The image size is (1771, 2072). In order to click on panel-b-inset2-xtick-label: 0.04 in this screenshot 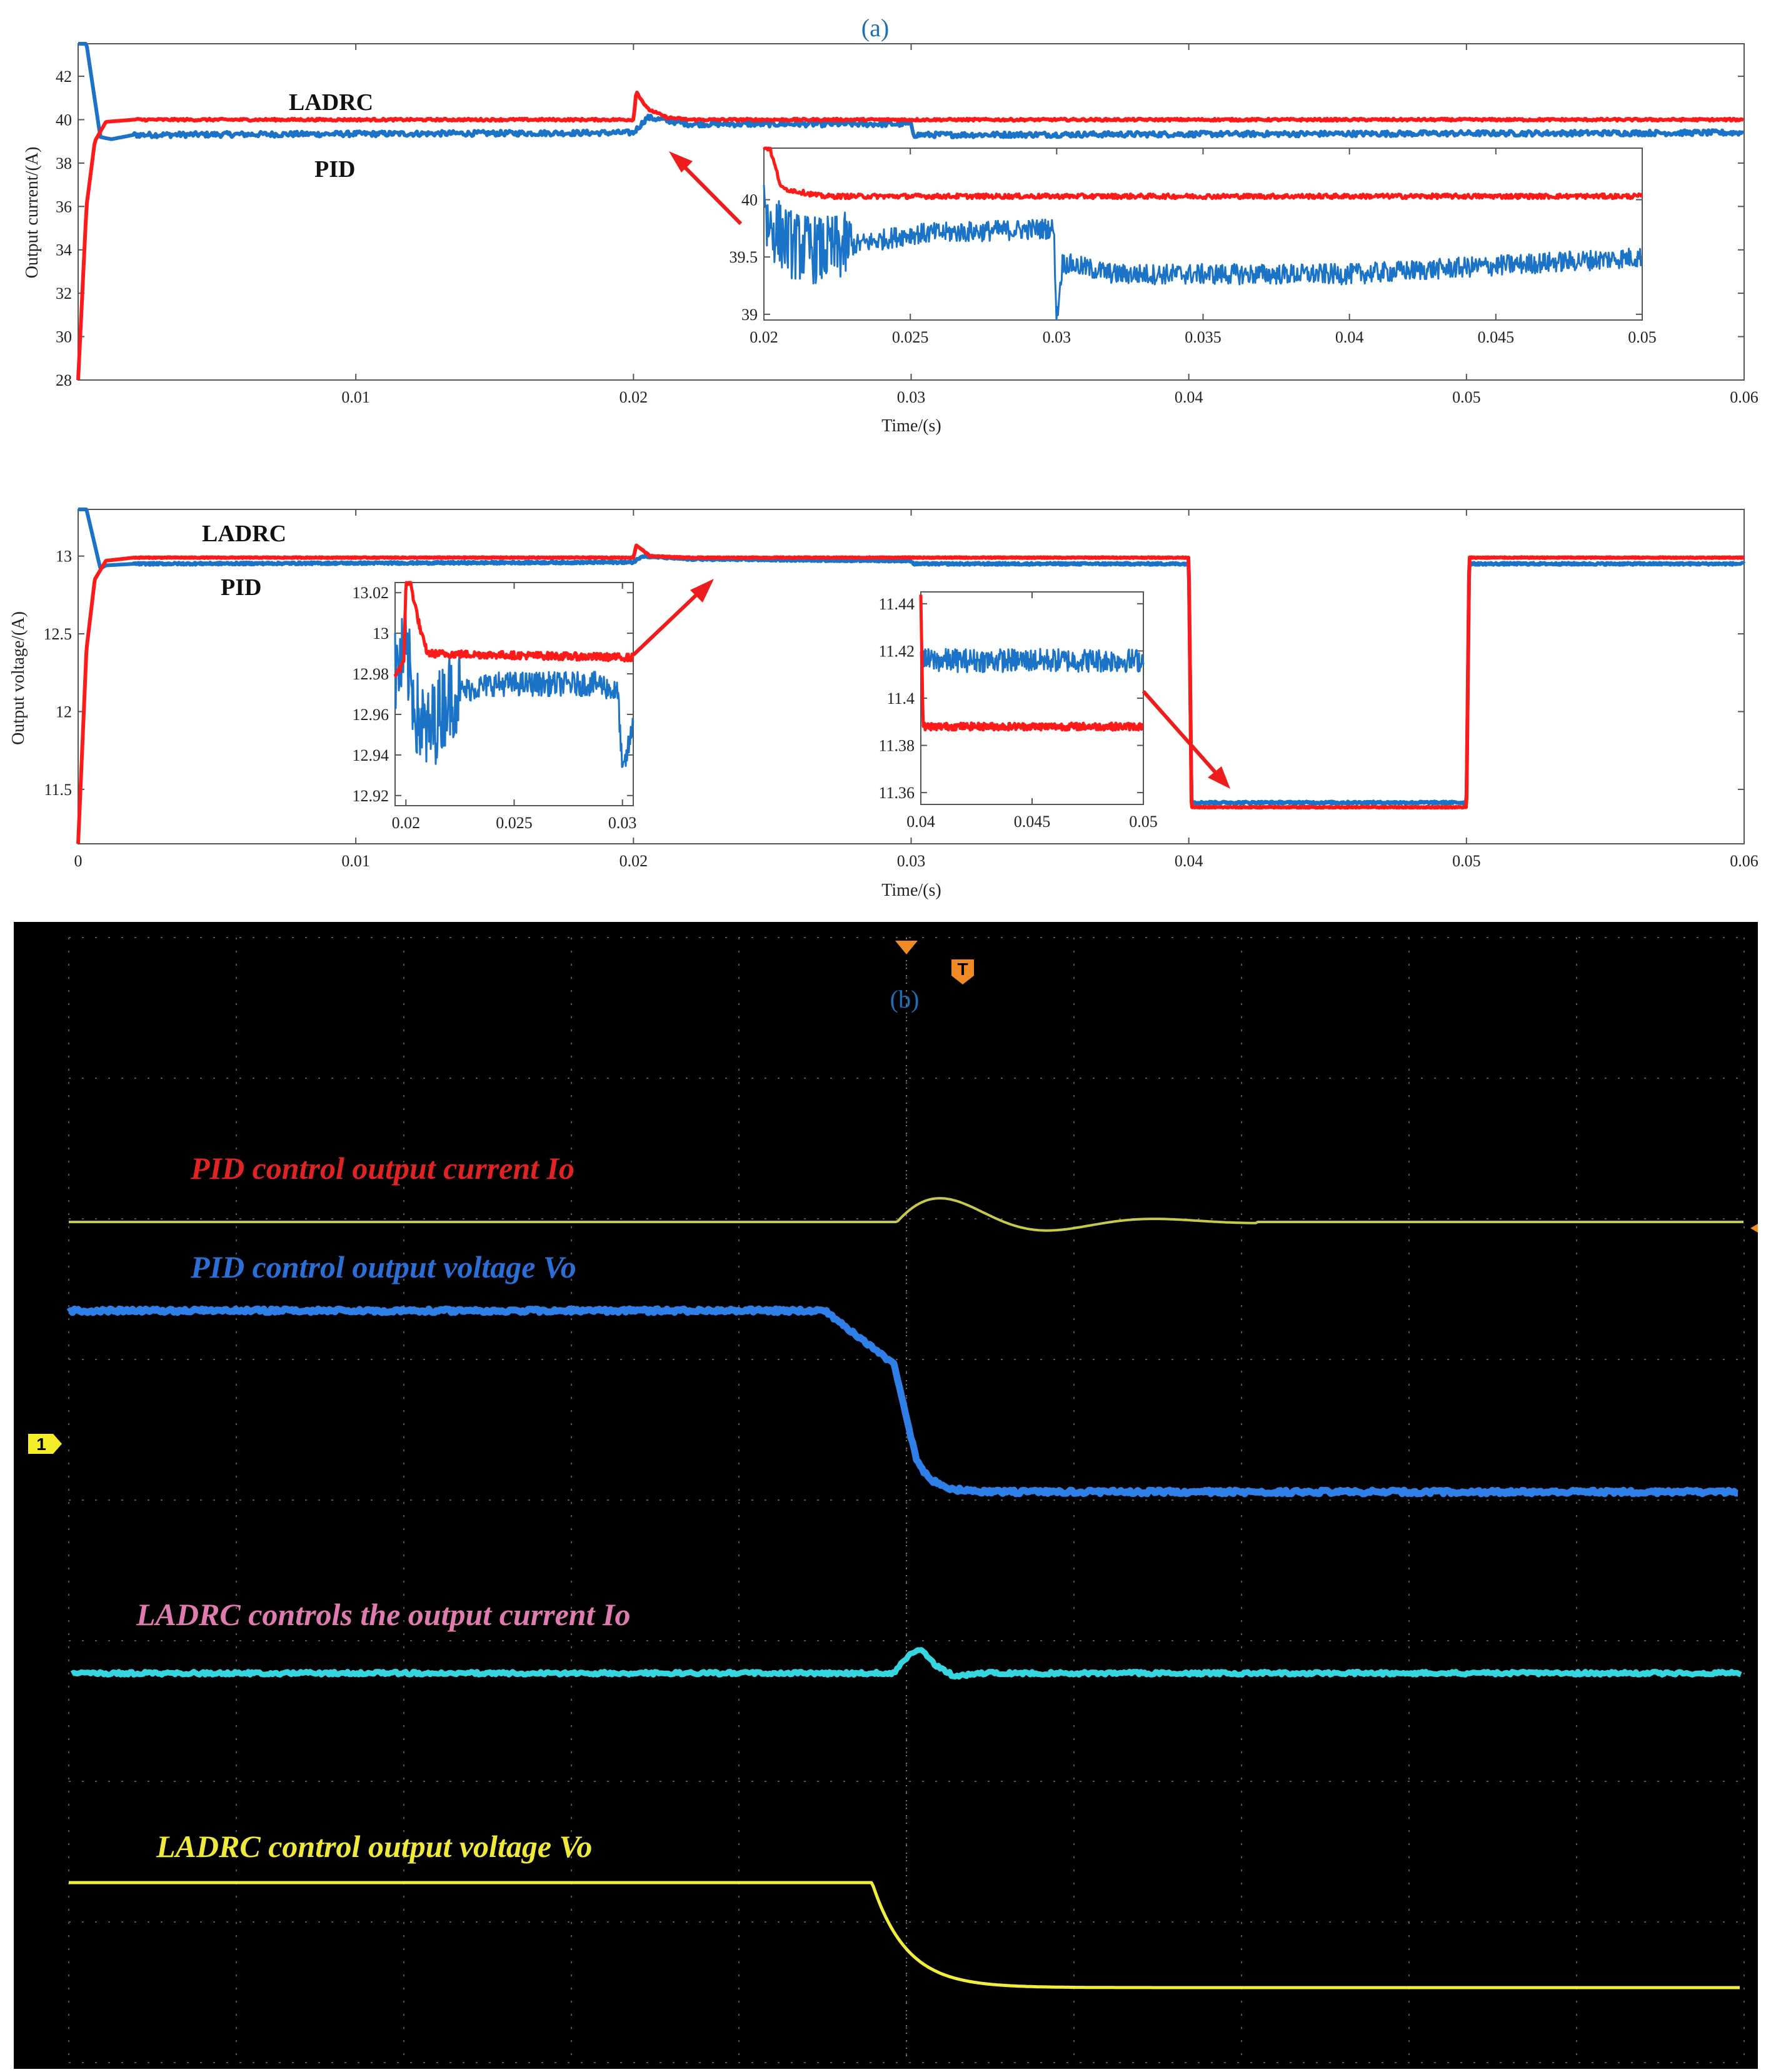, I will do `click(920, 822)`.